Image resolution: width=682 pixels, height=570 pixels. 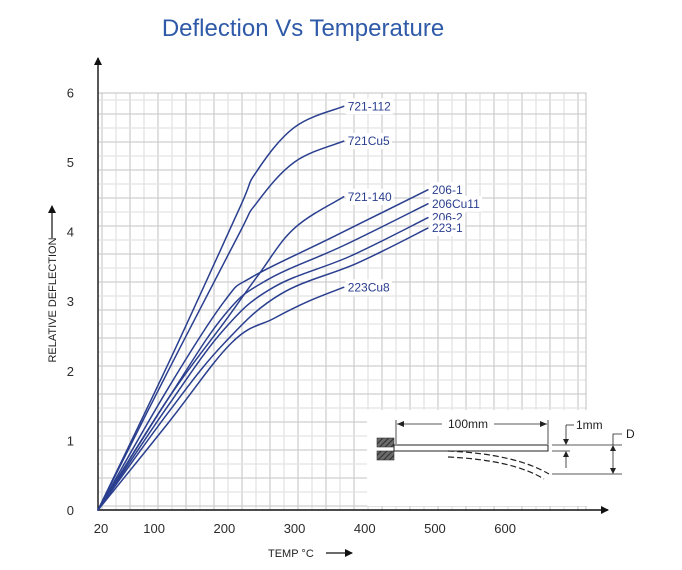 I want to click on series-label-223cu8: 223Cu8, so click(x=369, y=287).